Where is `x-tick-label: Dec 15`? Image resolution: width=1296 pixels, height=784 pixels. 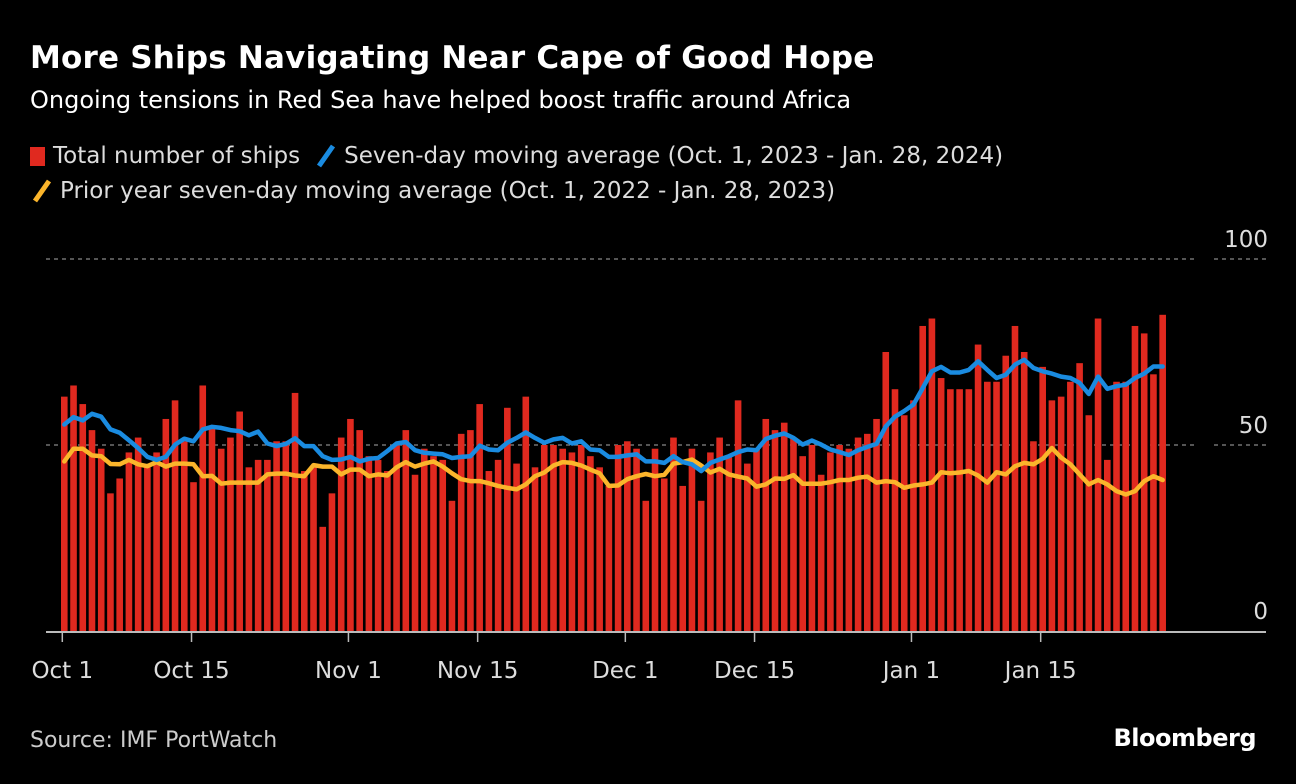
x-tick-label: Dec 15 is located at coordinates (754, 671).